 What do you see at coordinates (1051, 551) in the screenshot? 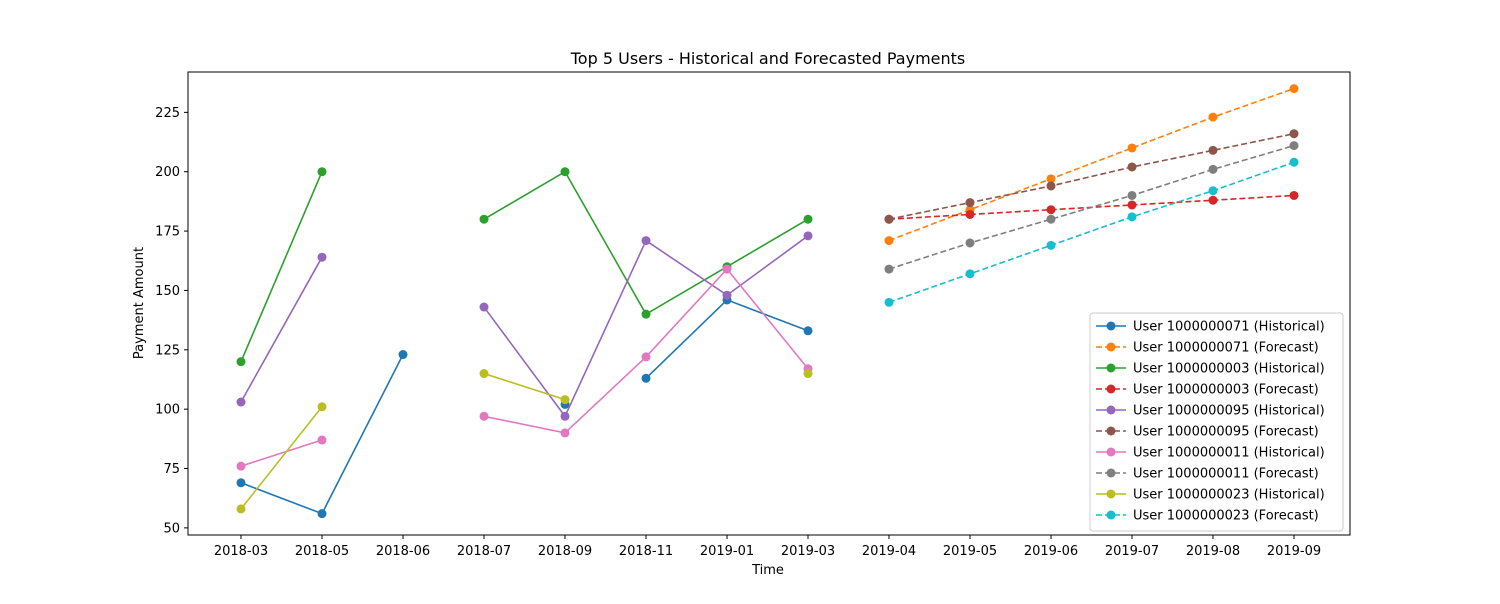
I see `x-tick-label: 2019-06` at bounding box center [1051, 551].